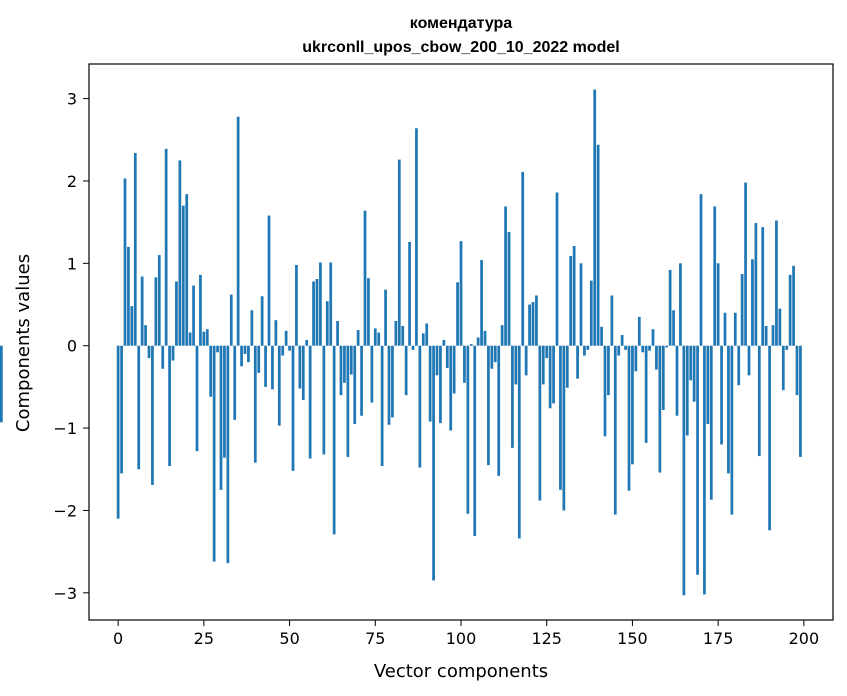  What do you see at coordinates (65, 510) in the screenshot?
I see `y-tick-label: −2` at bounding box center [65, 510].